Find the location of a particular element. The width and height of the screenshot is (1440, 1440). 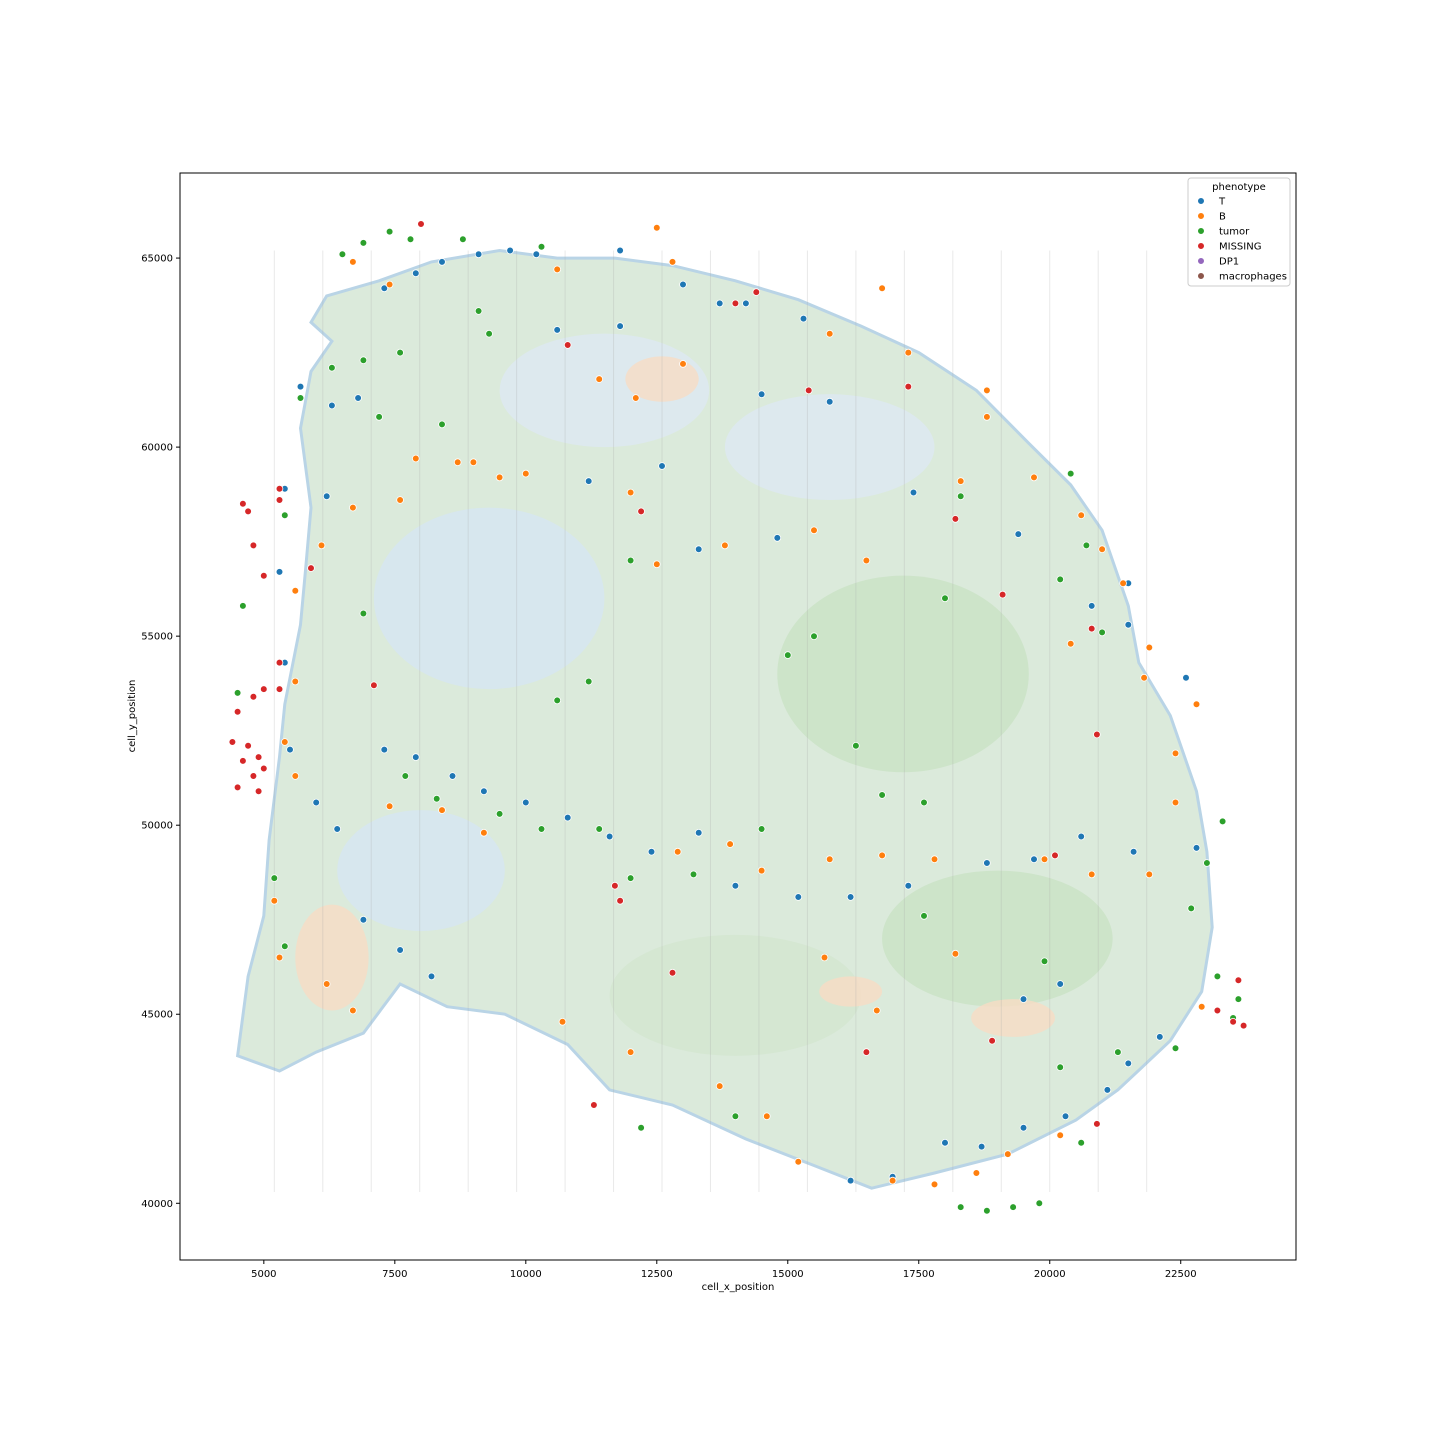

x-axis-label: cell_x_position is located at coordinates (738, 1287).